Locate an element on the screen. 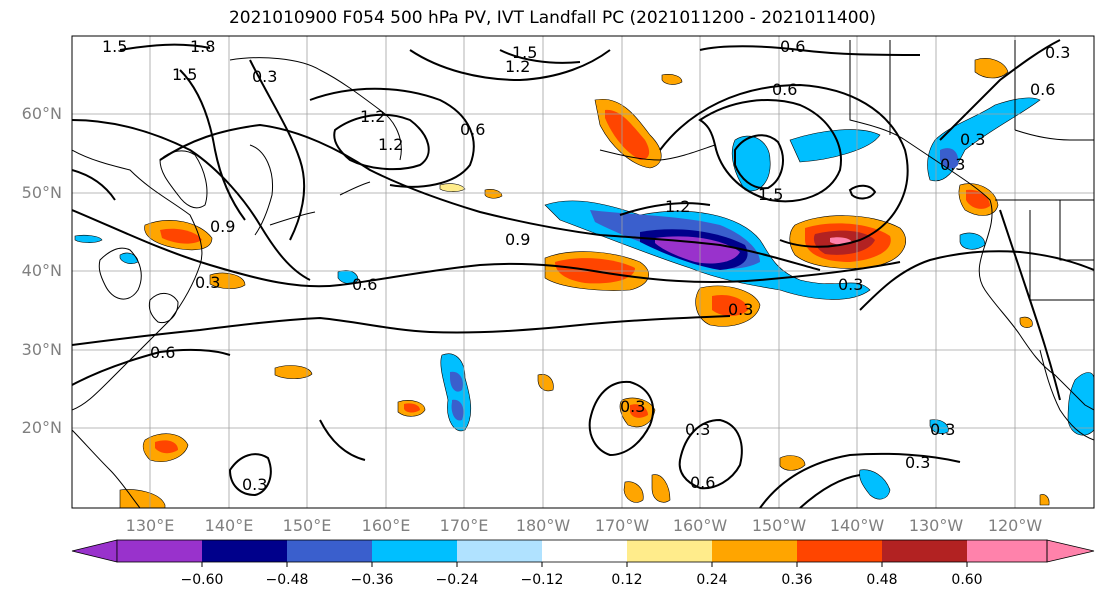 The image size is (1105, 601). lat-label: 20°N is located at coordinates (41, 427).